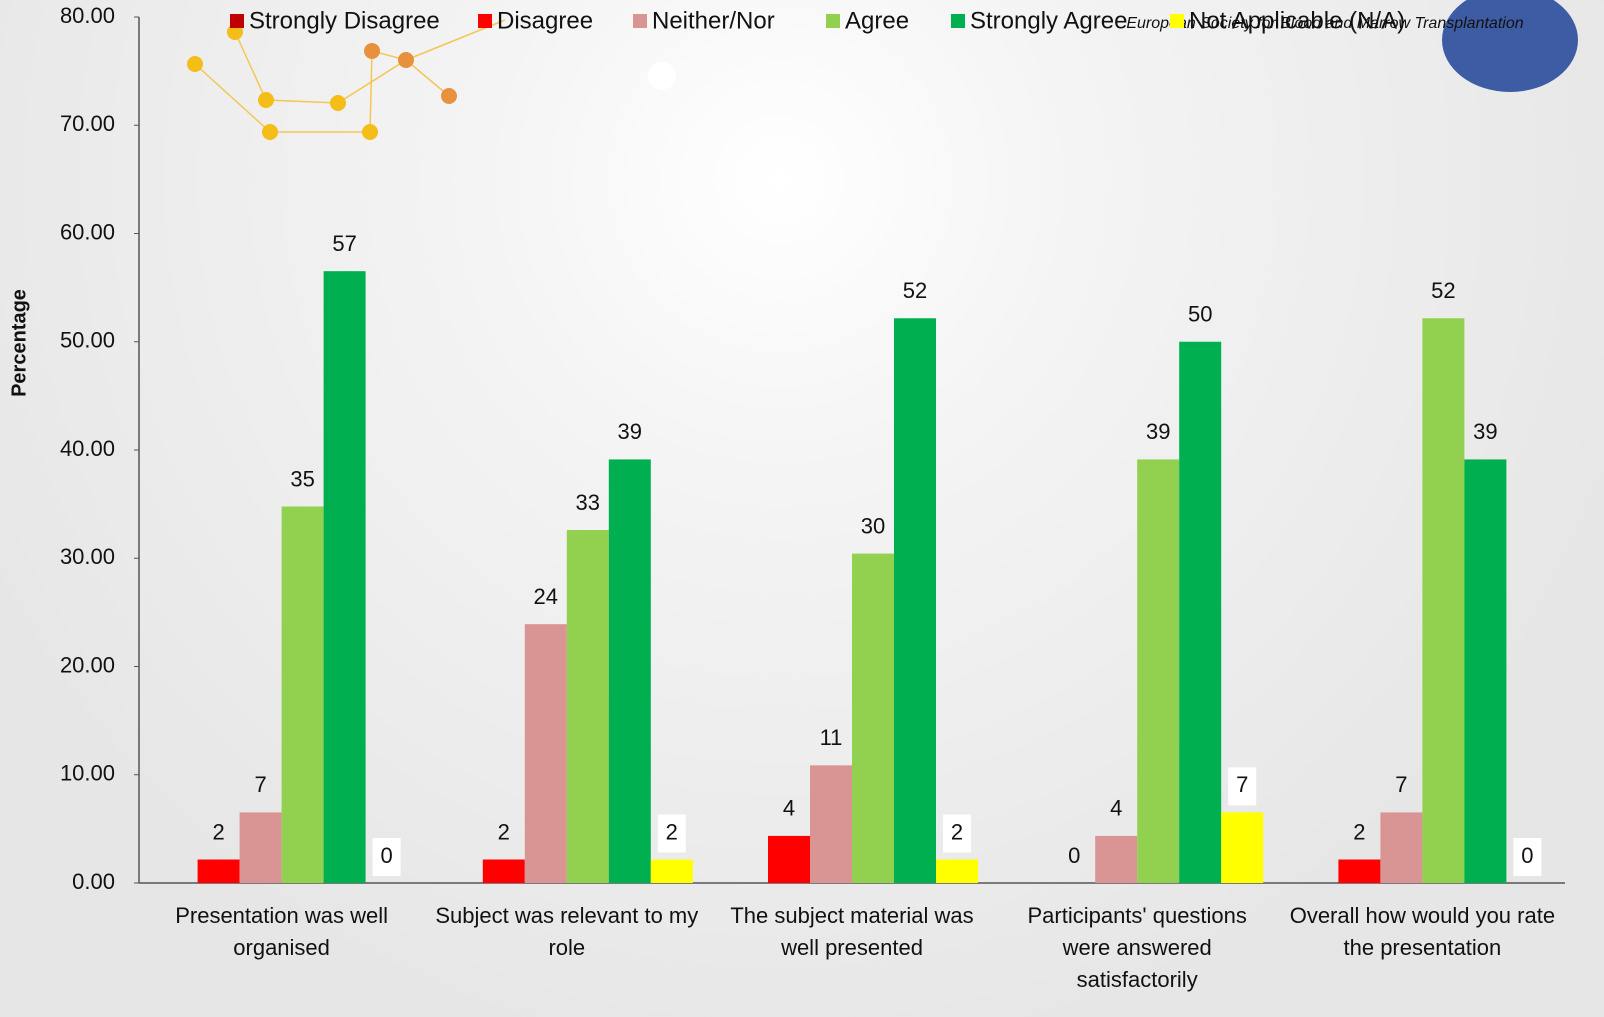 The image size is (1604, 1017). Describe the element at coordinates (588, 502) in the screenshot. I see `data-label: 33` at that location.